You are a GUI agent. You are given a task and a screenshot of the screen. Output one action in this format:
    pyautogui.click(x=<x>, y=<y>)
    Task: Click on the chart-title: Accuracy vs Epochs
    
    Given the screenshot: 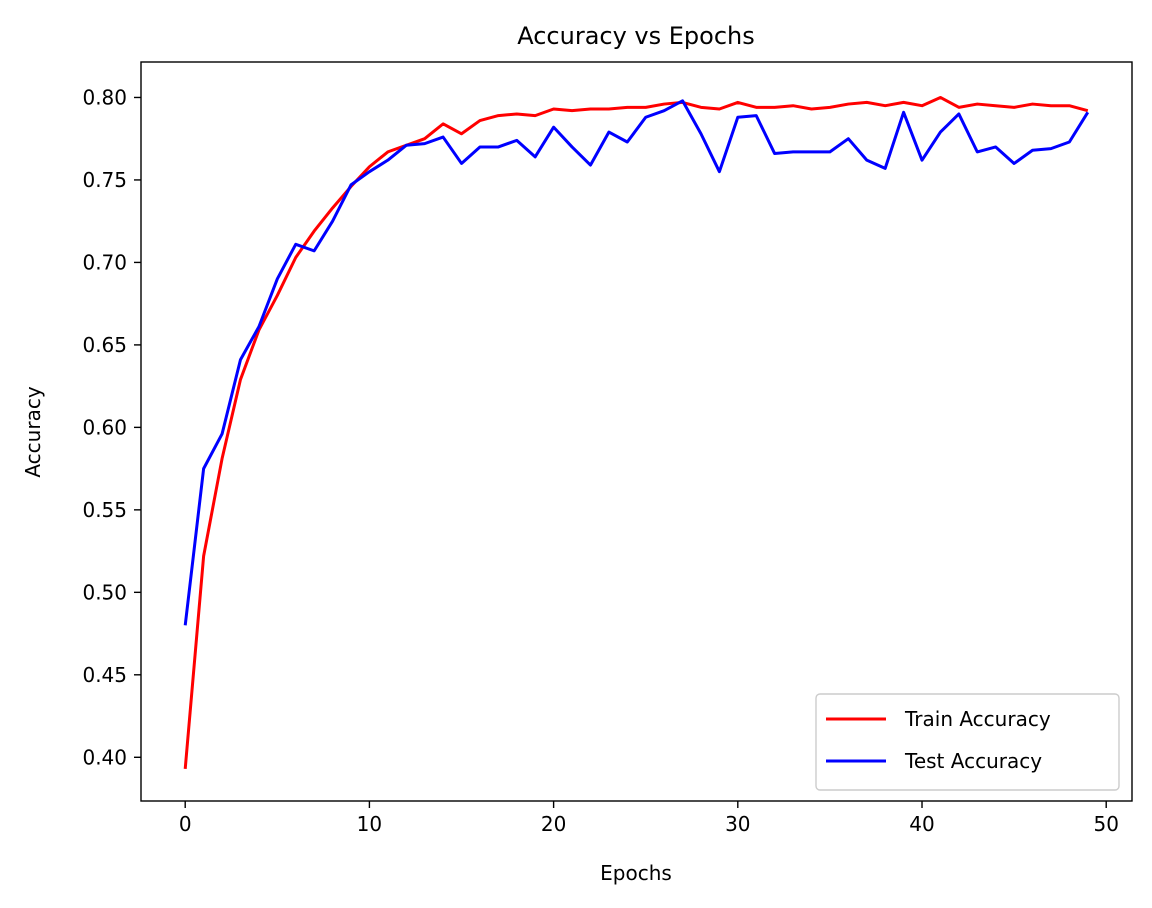 What is the action you would take?
    pyautogui.click(x=636, y=36)
    